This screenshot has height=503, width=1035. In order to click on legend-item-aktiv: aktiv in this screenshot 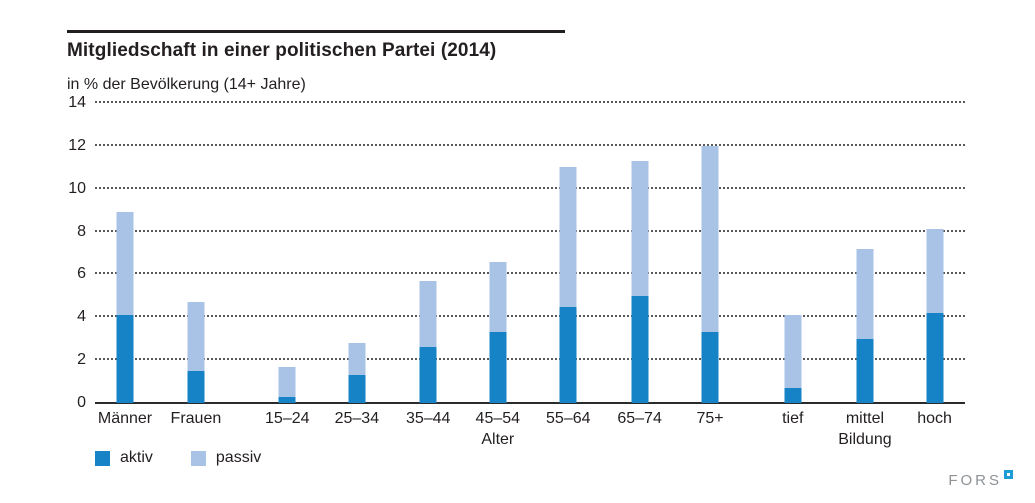, I will do `click(124, 458)`.